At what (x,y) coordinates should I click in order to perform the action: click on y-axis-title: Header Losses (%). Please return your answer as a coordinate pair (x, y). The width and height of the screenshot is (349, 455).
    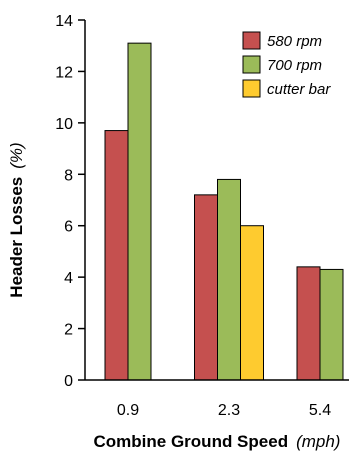
    Looking at the image, I should click on (16, 219).